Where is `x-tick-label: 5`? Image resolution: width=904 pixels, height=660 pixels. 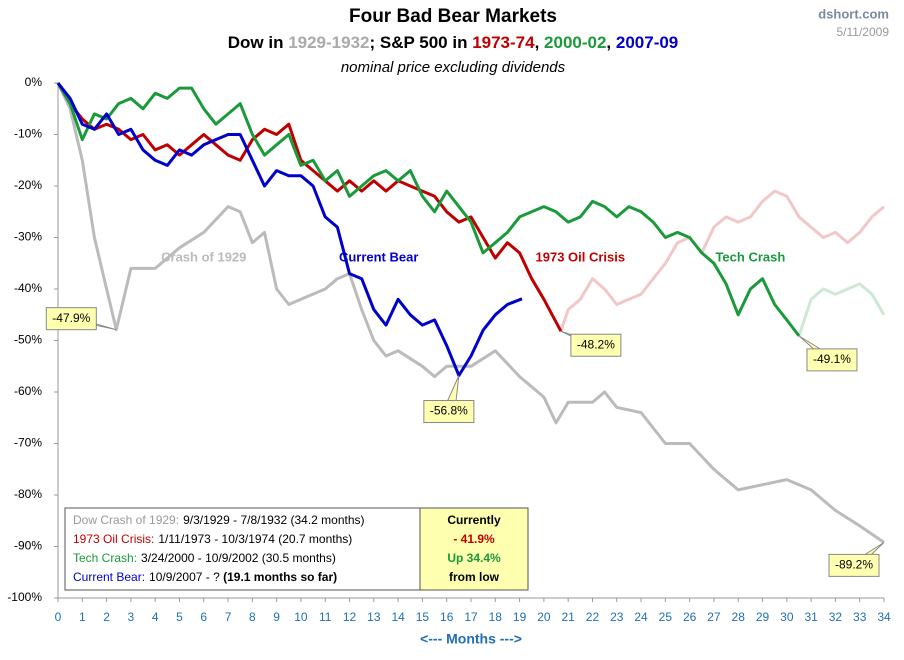
x-tick-label: 5 is located at coordinates (179, 617).